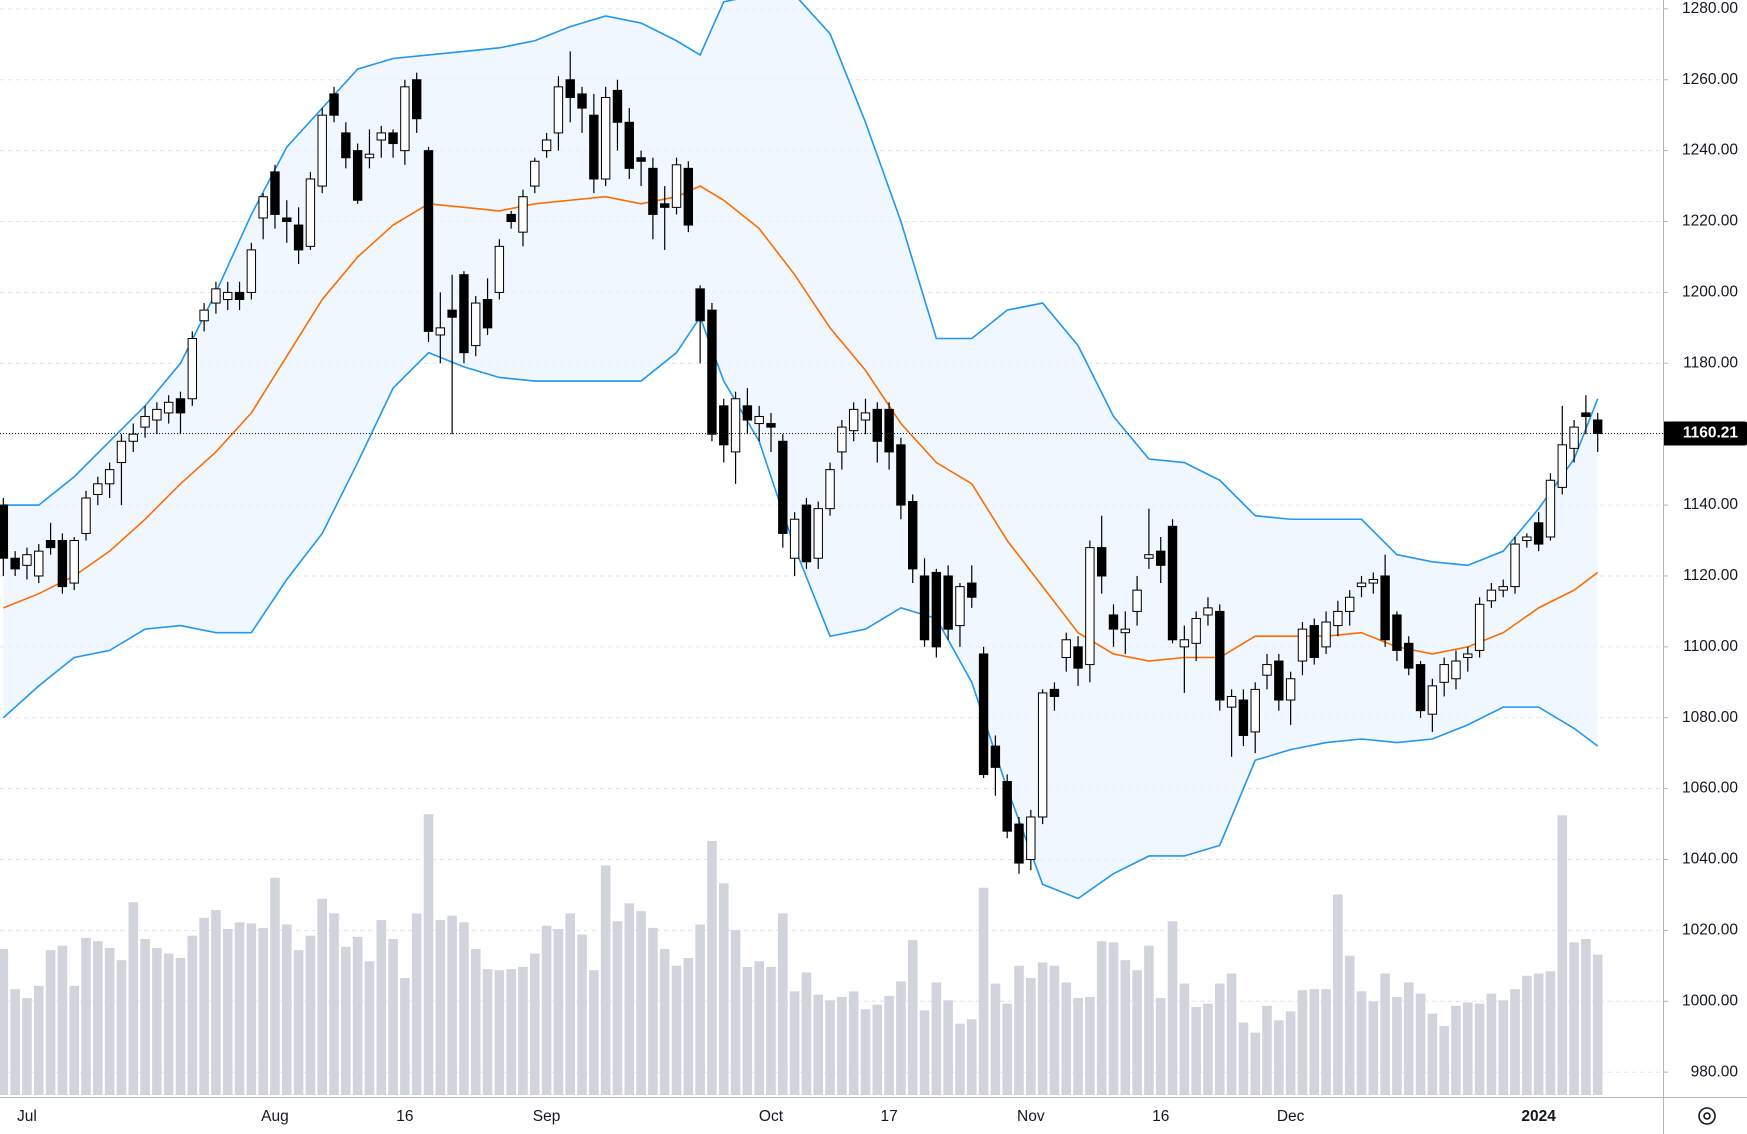  Describe the element at coordinates (1710, 930) in the screenshot. I see `y-tick-label: 1020.00` at that location.